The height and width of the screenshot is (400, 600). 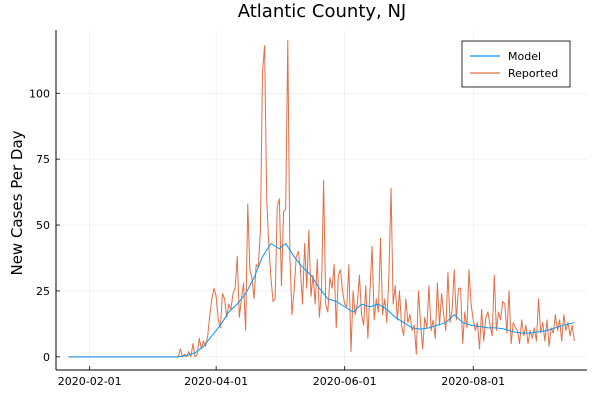 What do you see at coordinates (39, 93) in the screenshot?
I see `y-tick-label: 100` at bounding box center [39, 93].